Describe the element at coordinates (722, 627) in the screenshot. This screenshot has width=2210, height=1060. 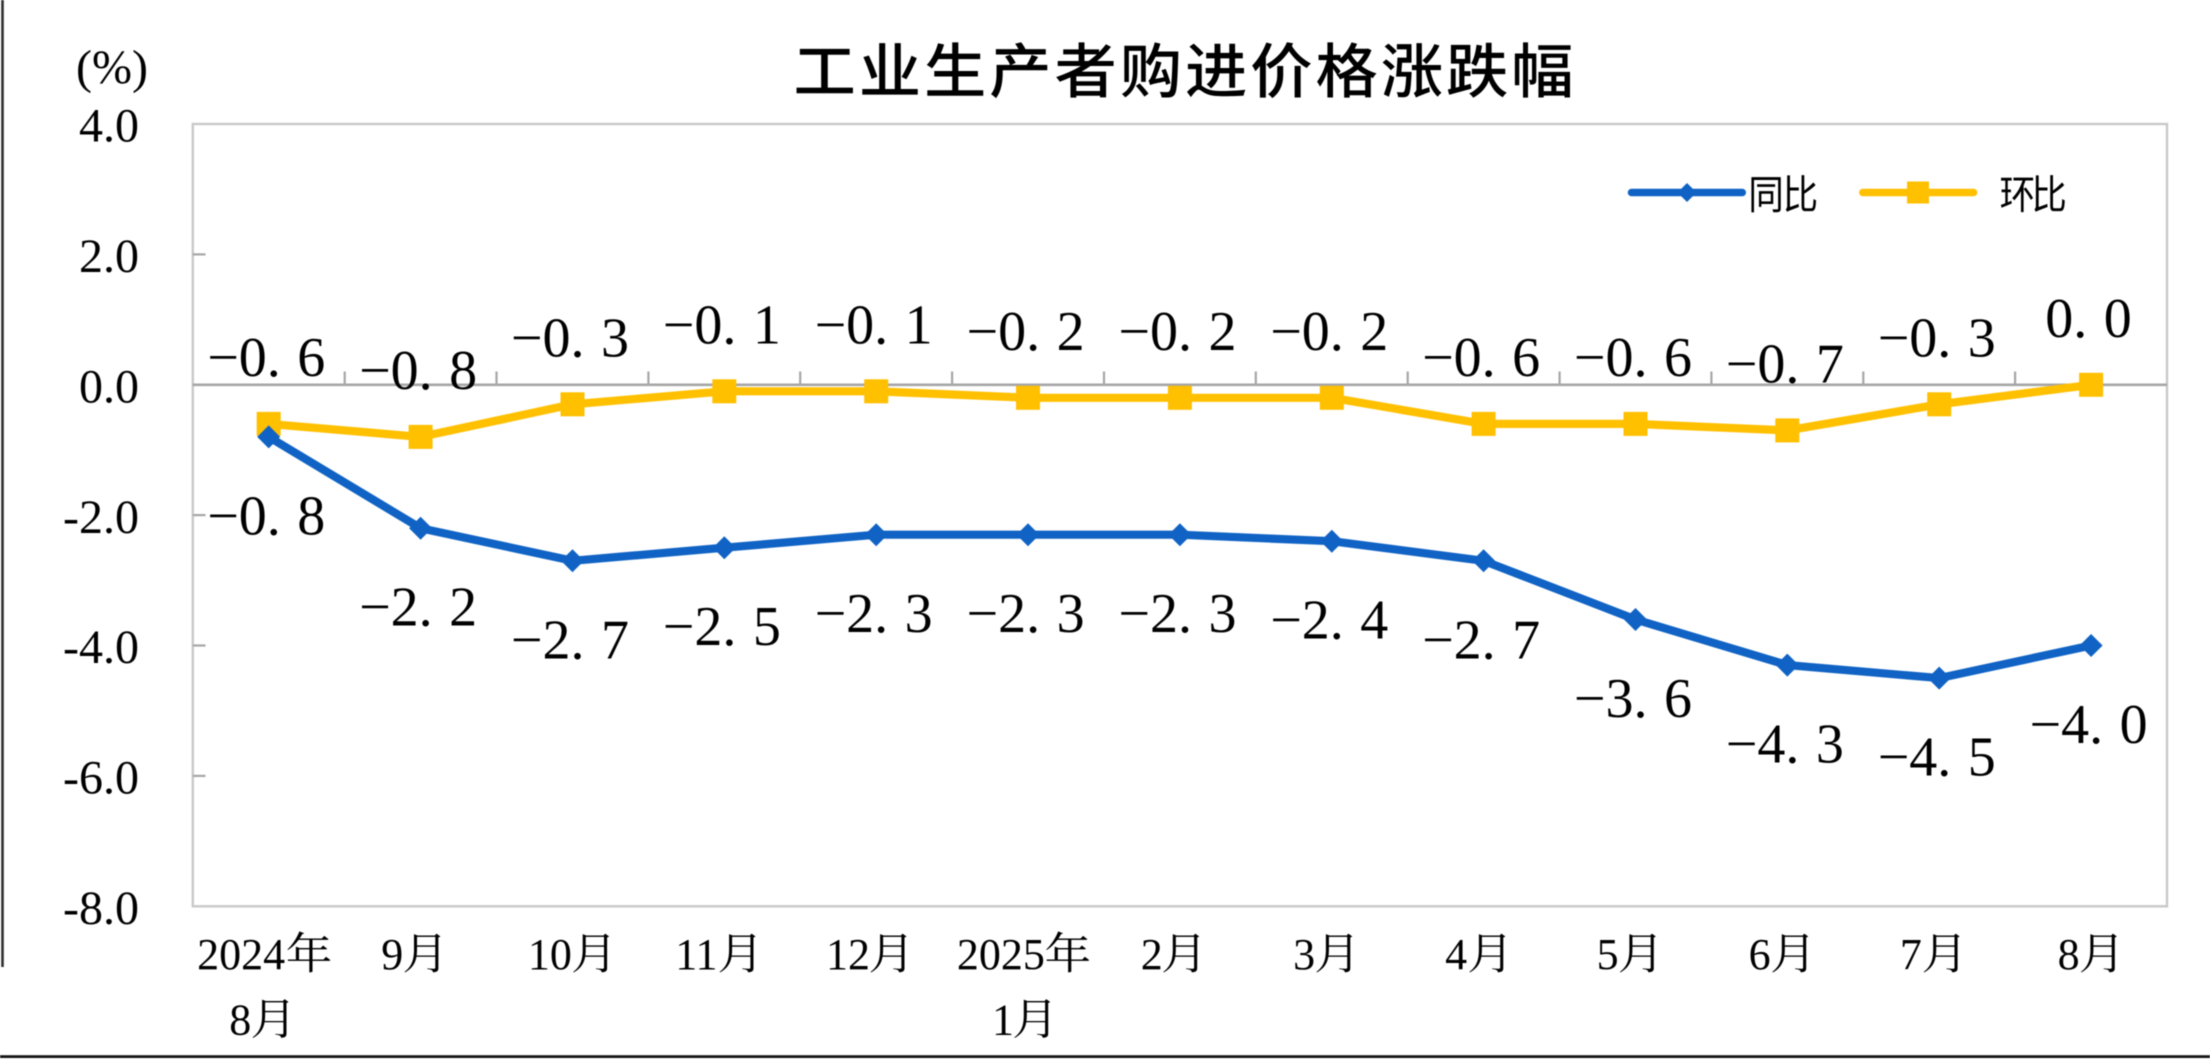
I see `svg-text: −2. 5` at that location.